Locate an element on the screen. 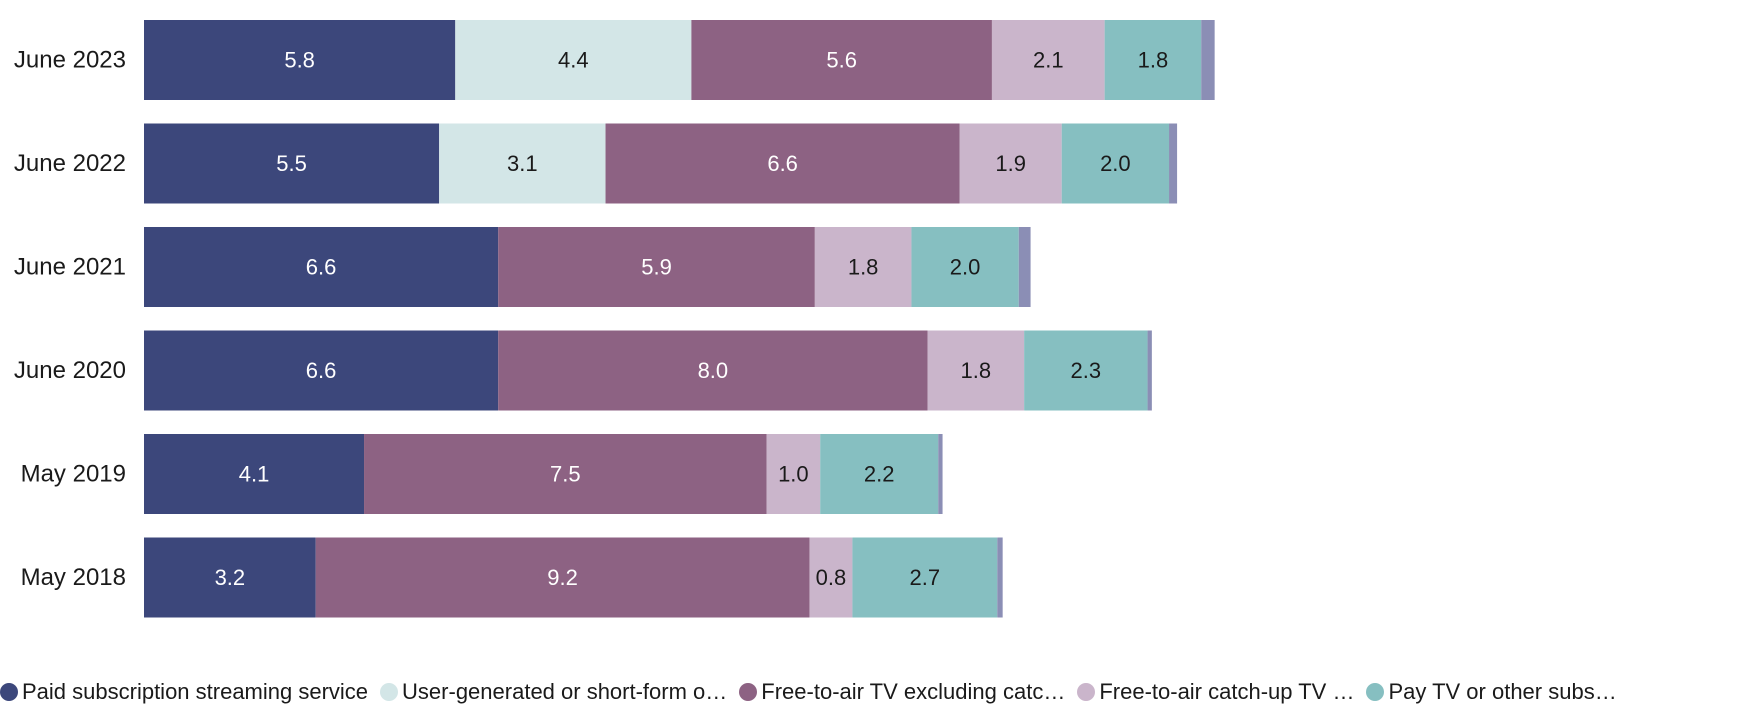  data-label: 2.2 is located at coordinates (879, 474).